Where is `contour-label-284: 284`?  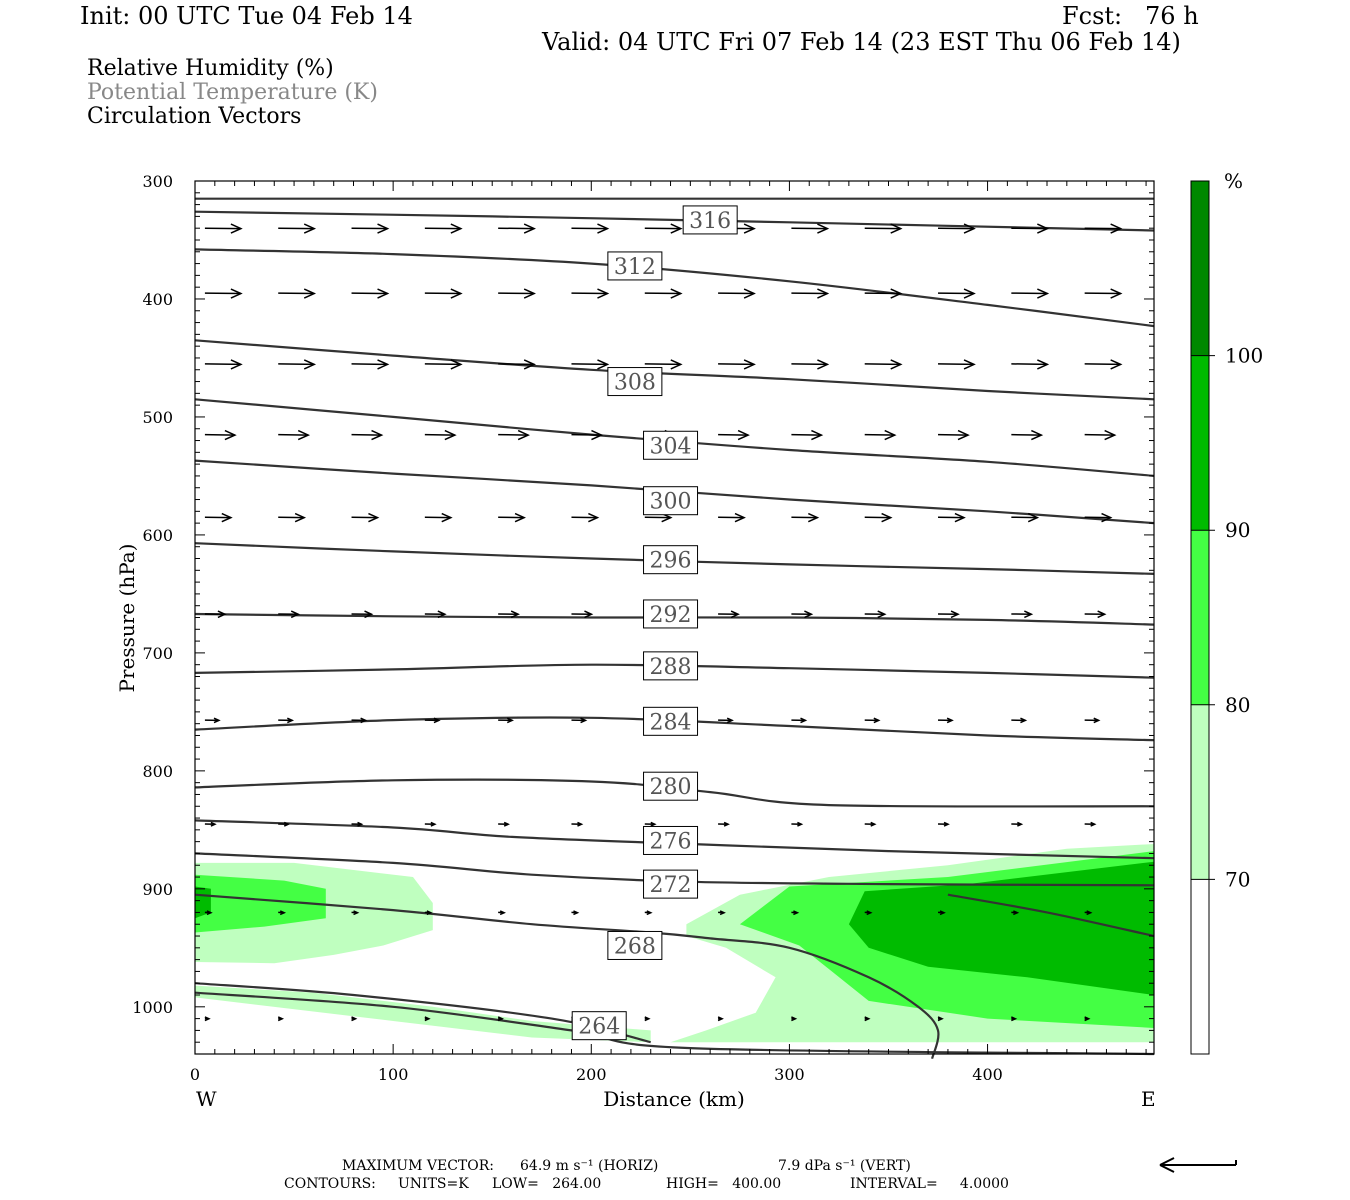
contour-label-284: 284 is located at coordinates (671, 721).